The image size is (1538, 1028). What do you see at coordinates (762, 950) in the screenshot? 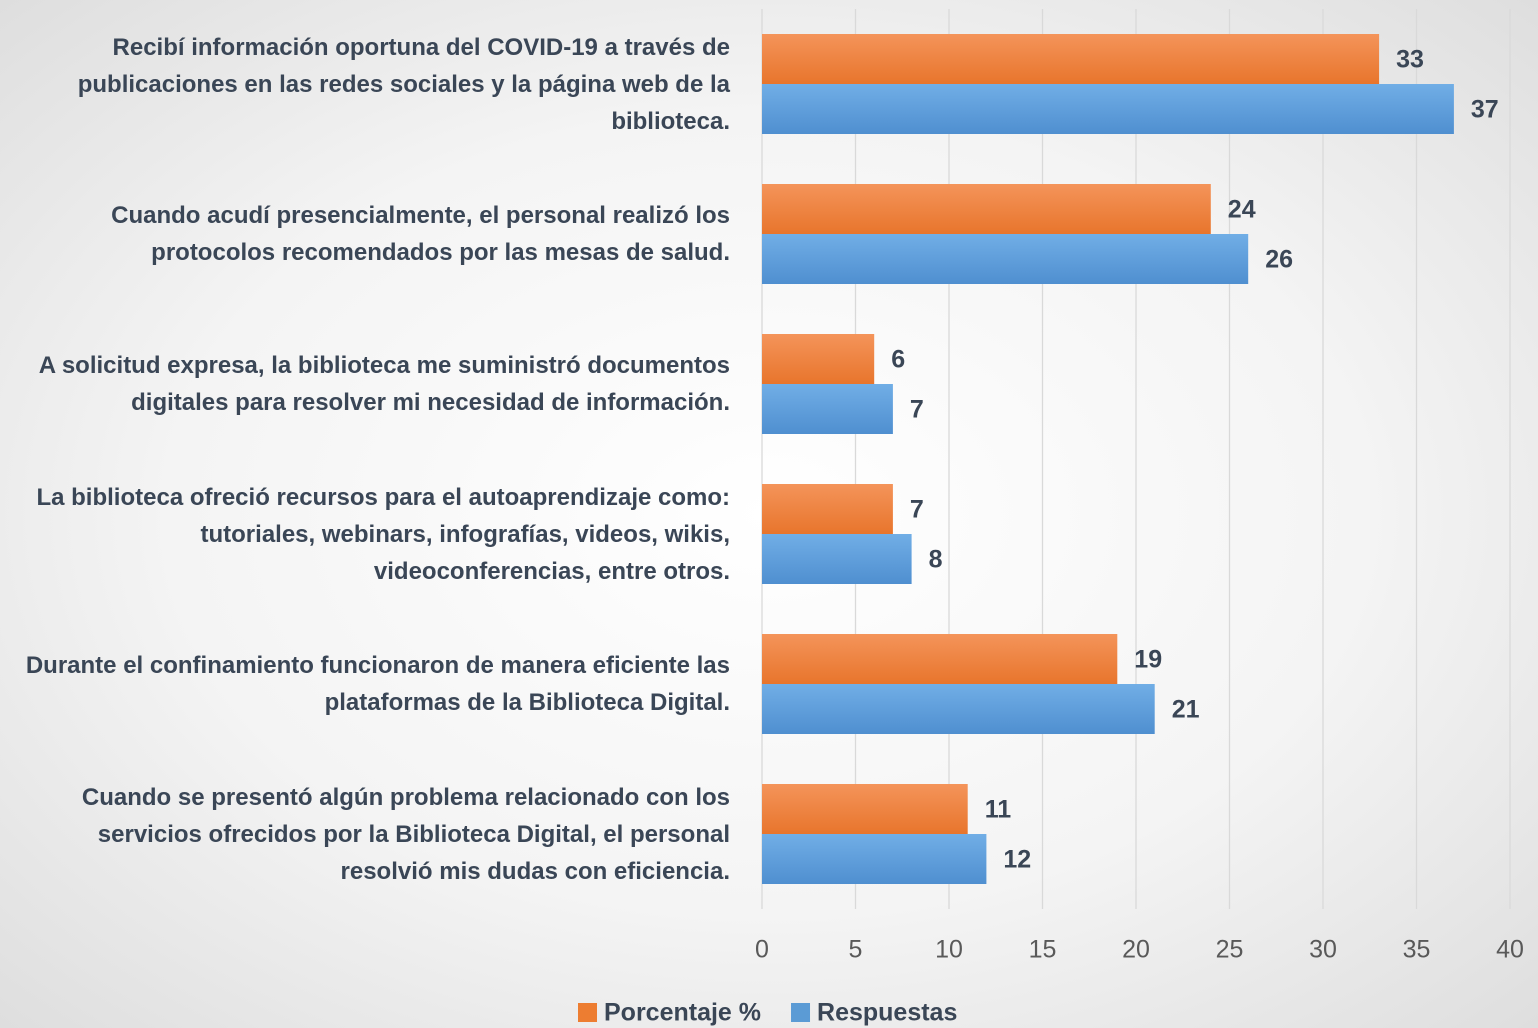
I see `x-tick-label: 0` at bounding box center [762, 950].